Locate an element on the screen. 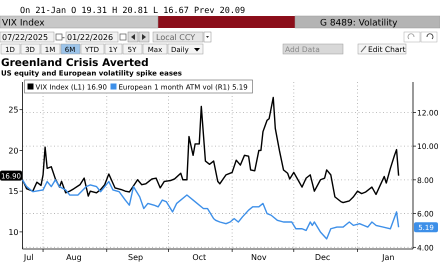 The image size is (440, 264). x-tick-label: Dec is located at coordinates (322, 257).